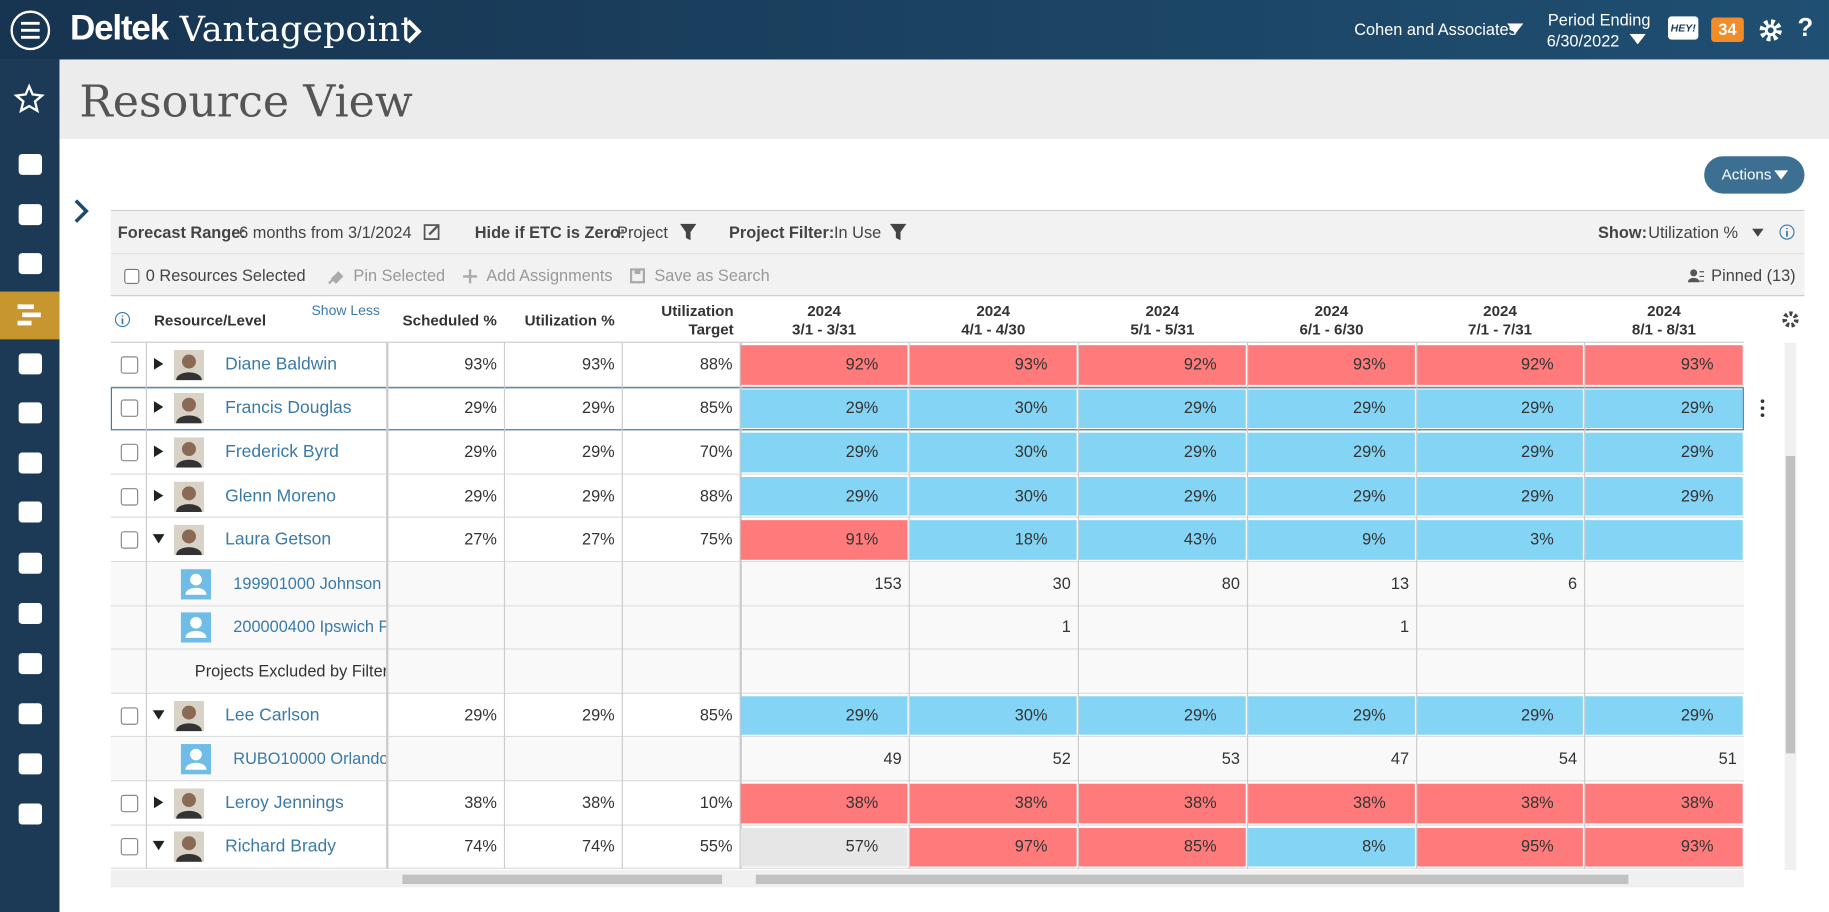  I want to click on company: Cohen and Associates, so click(1435, 29).